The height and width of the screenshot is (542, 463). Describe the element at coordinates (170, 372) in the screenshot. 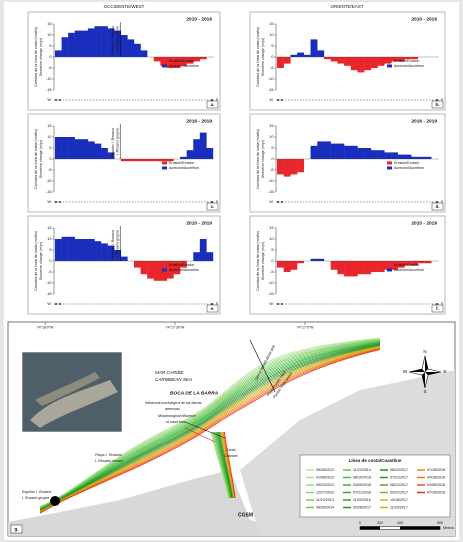

I see `sea-label: MAR CARIBE` at that location.